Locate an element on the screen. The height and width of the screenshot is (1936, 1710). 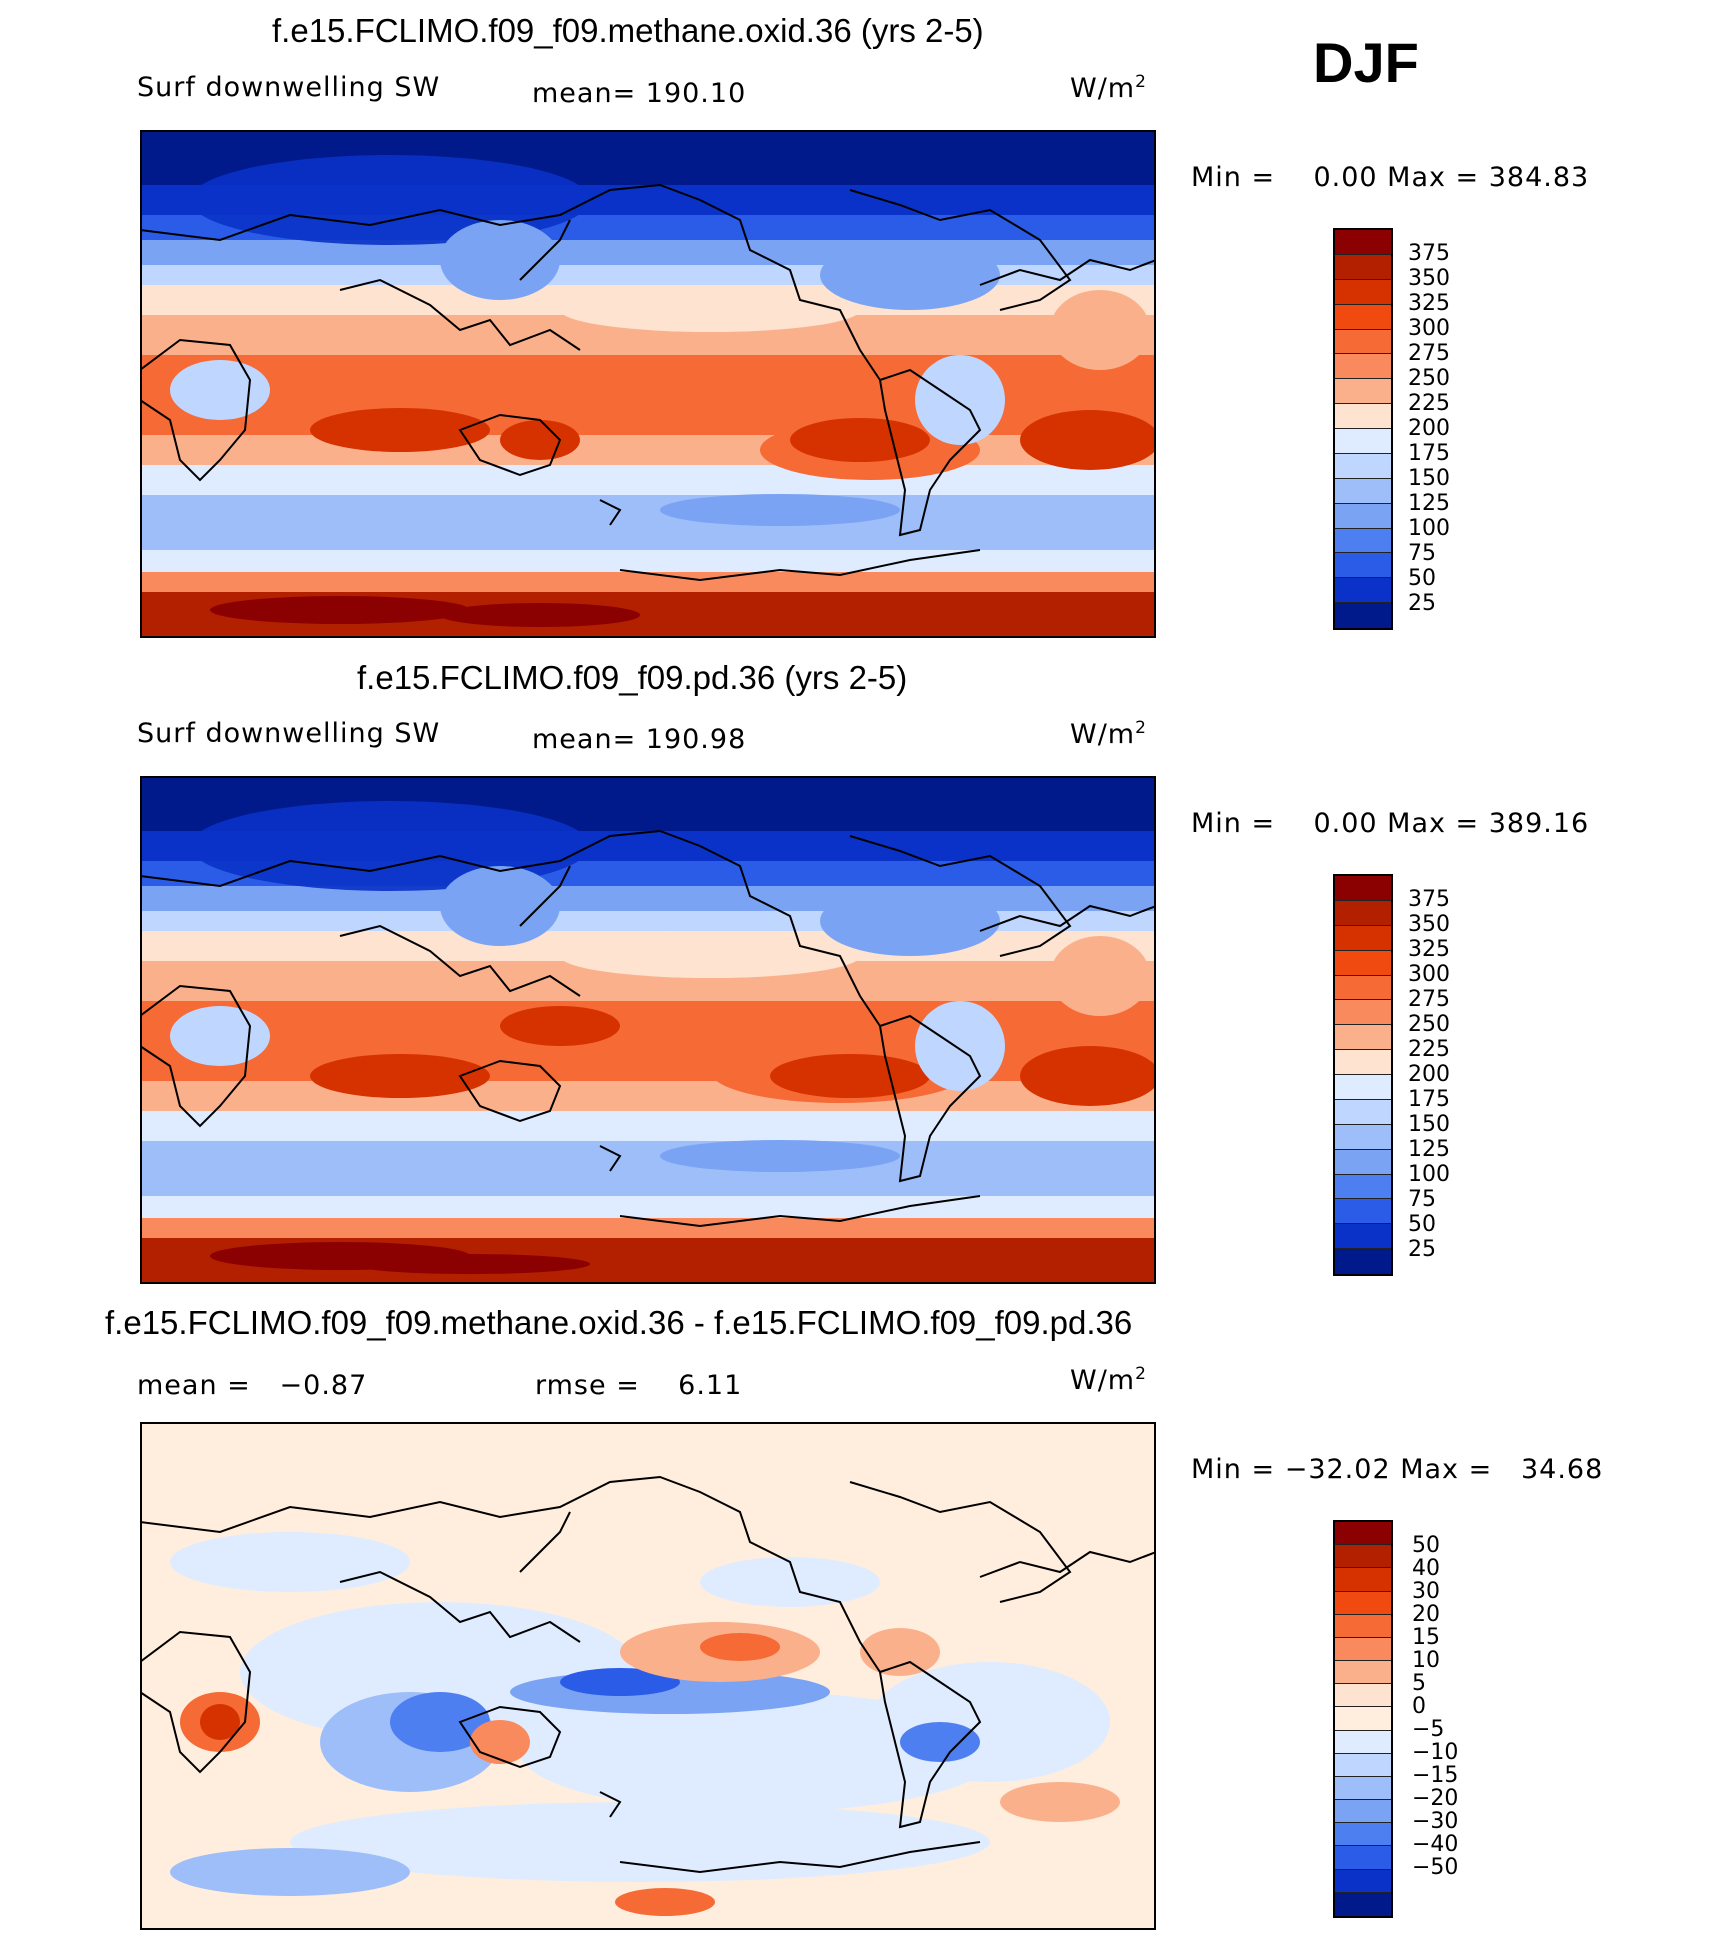
panel1-variable-label: Surf downwelling SW is located at coordinates (289, 87).